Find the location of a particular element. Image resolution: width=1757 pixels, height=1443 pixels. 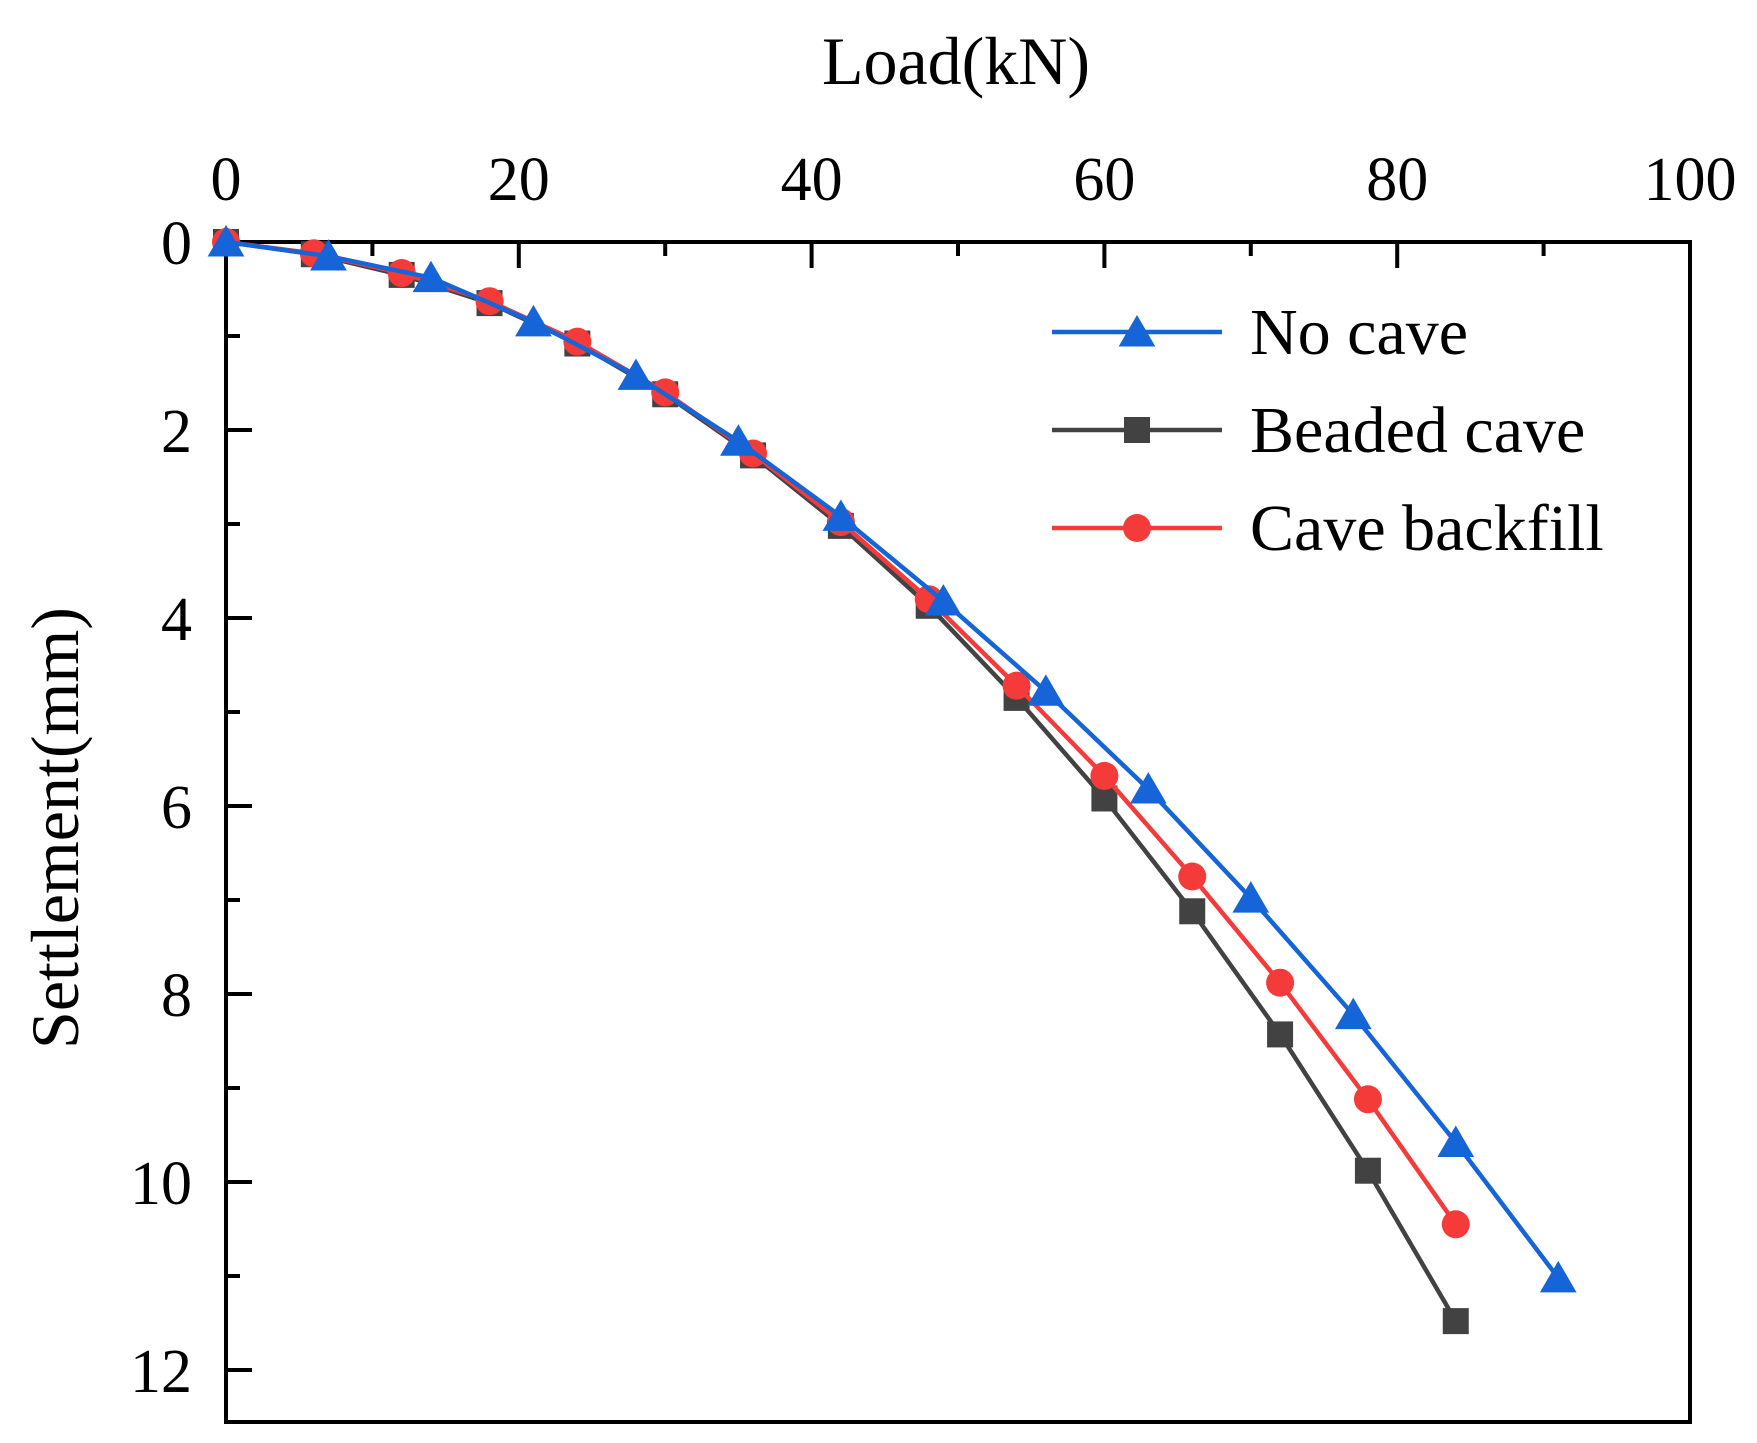

legend-item-beaded-cave: Beaded cave is located at coordinates (1318, 430).